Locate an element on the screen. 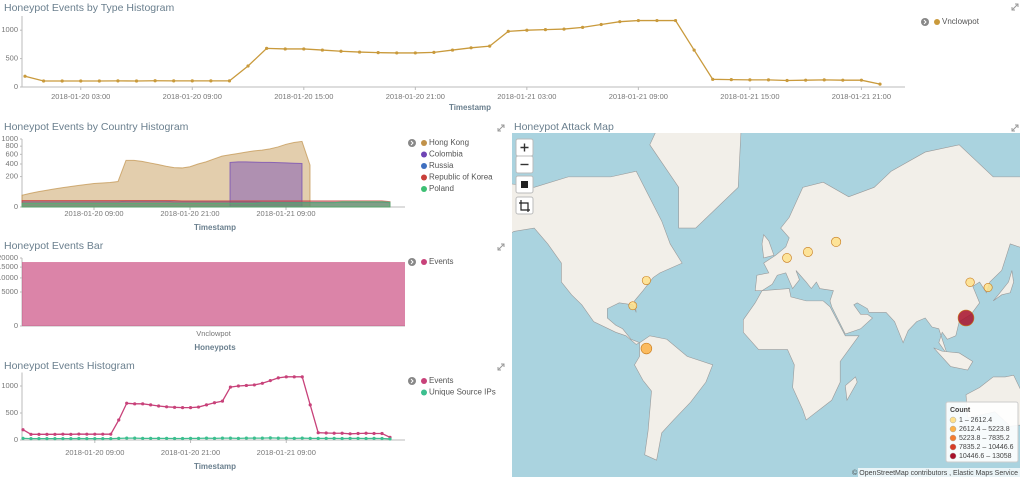  map-controls is located at coordinates (524, 176).